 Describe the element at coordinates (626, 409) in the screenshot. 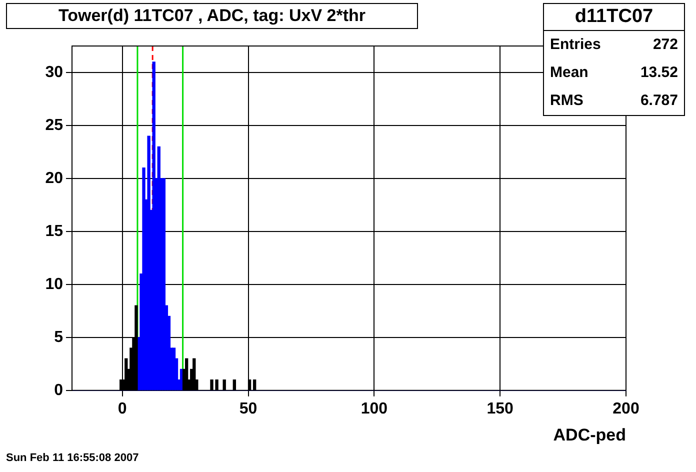

I see `x-tick-label: 200` at that location.